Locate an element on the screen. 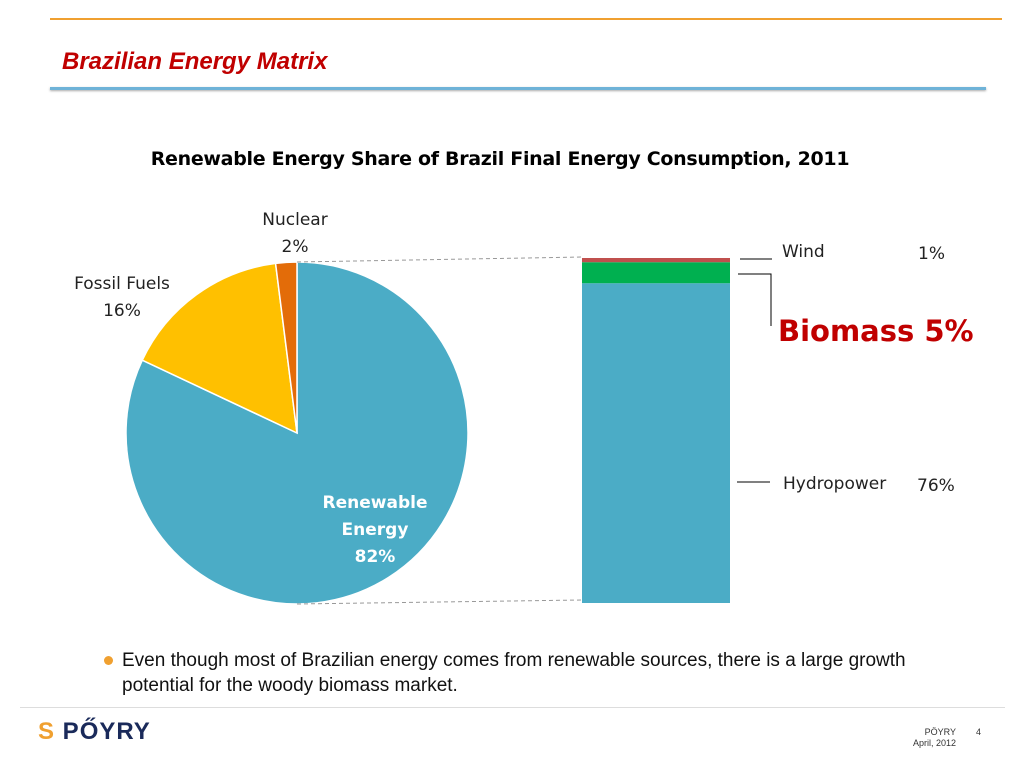  footer-info: PÖYRY April, 2012 is located at coordinates (934, 737).